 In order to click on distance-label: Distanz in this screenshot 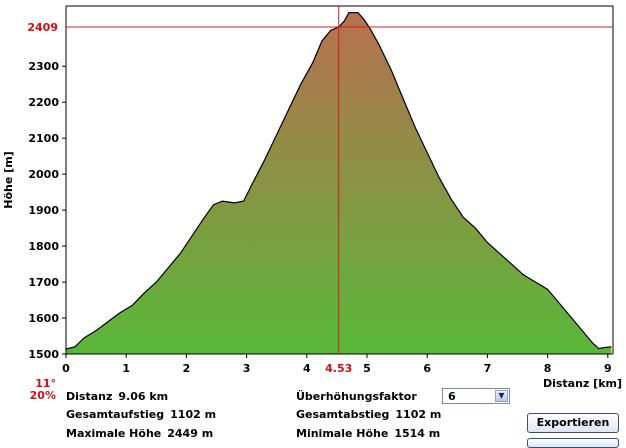, I will do `click(89, 396)`.